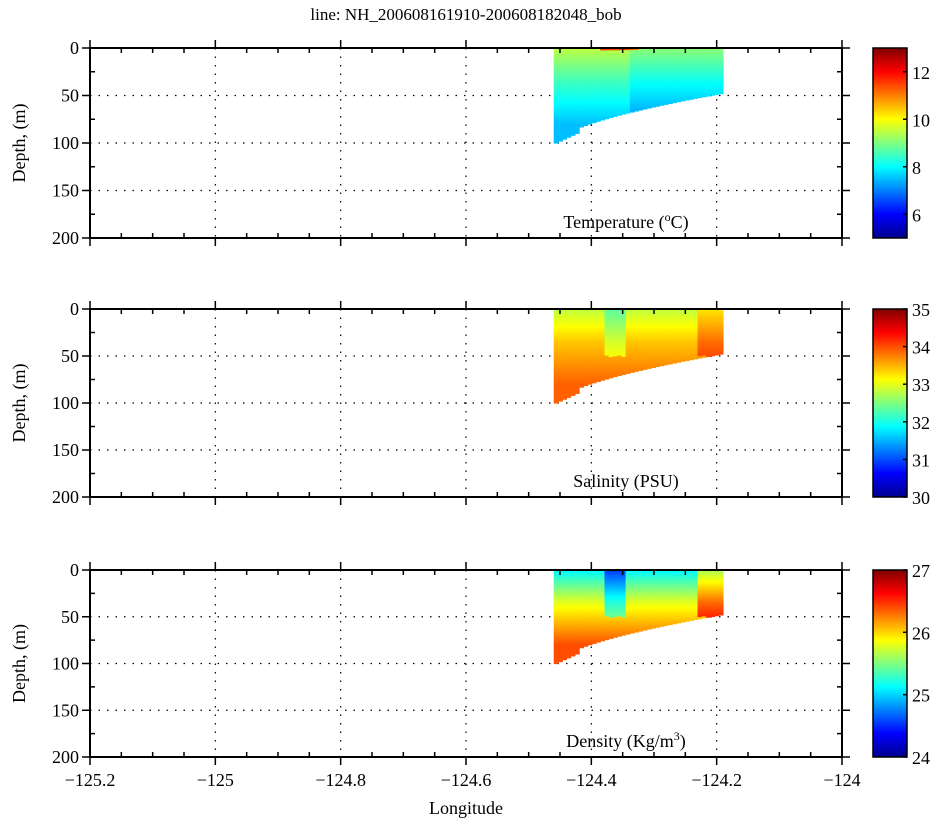  I want to click on panel-label-end: C), so click(680, 222).